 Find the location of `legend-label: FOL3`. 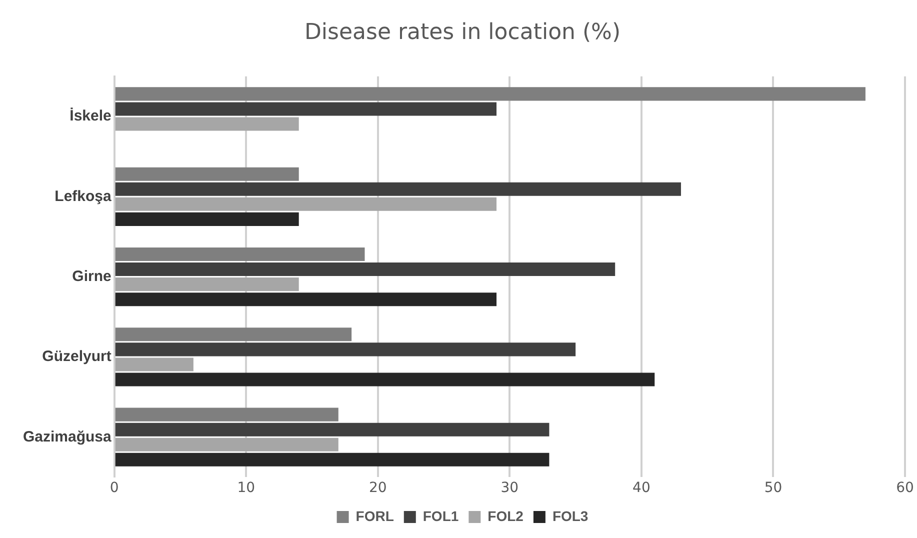

legend-label: FOL3 is located at coordinates (570, 516).